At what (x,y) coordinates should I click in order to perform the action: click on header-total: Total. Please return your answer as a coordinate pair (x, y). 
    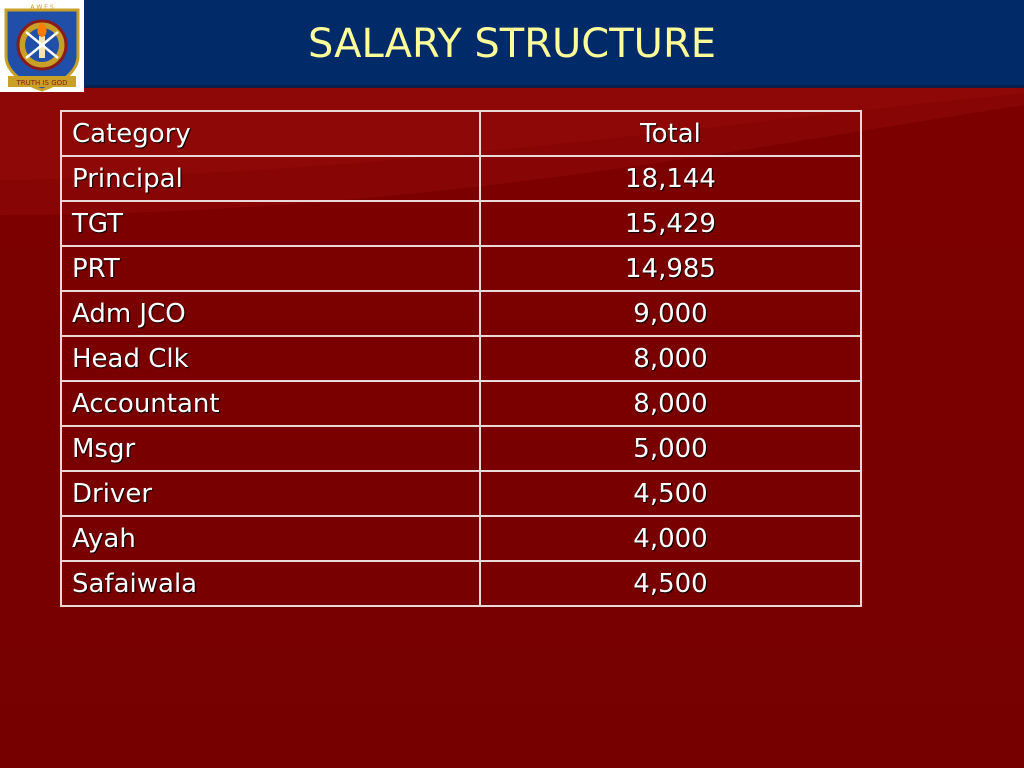
    Looking at the image, I should click on (670, 133).